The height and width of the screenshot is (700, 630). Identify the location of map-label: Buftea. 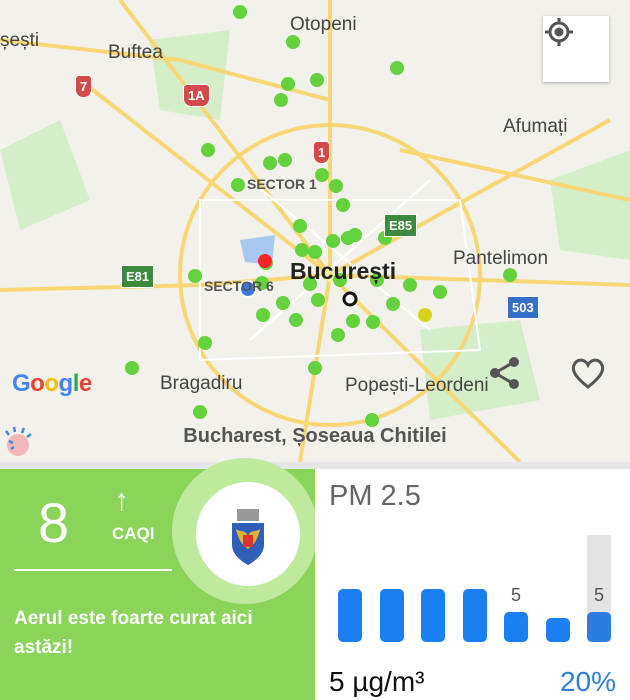
(135, 52).